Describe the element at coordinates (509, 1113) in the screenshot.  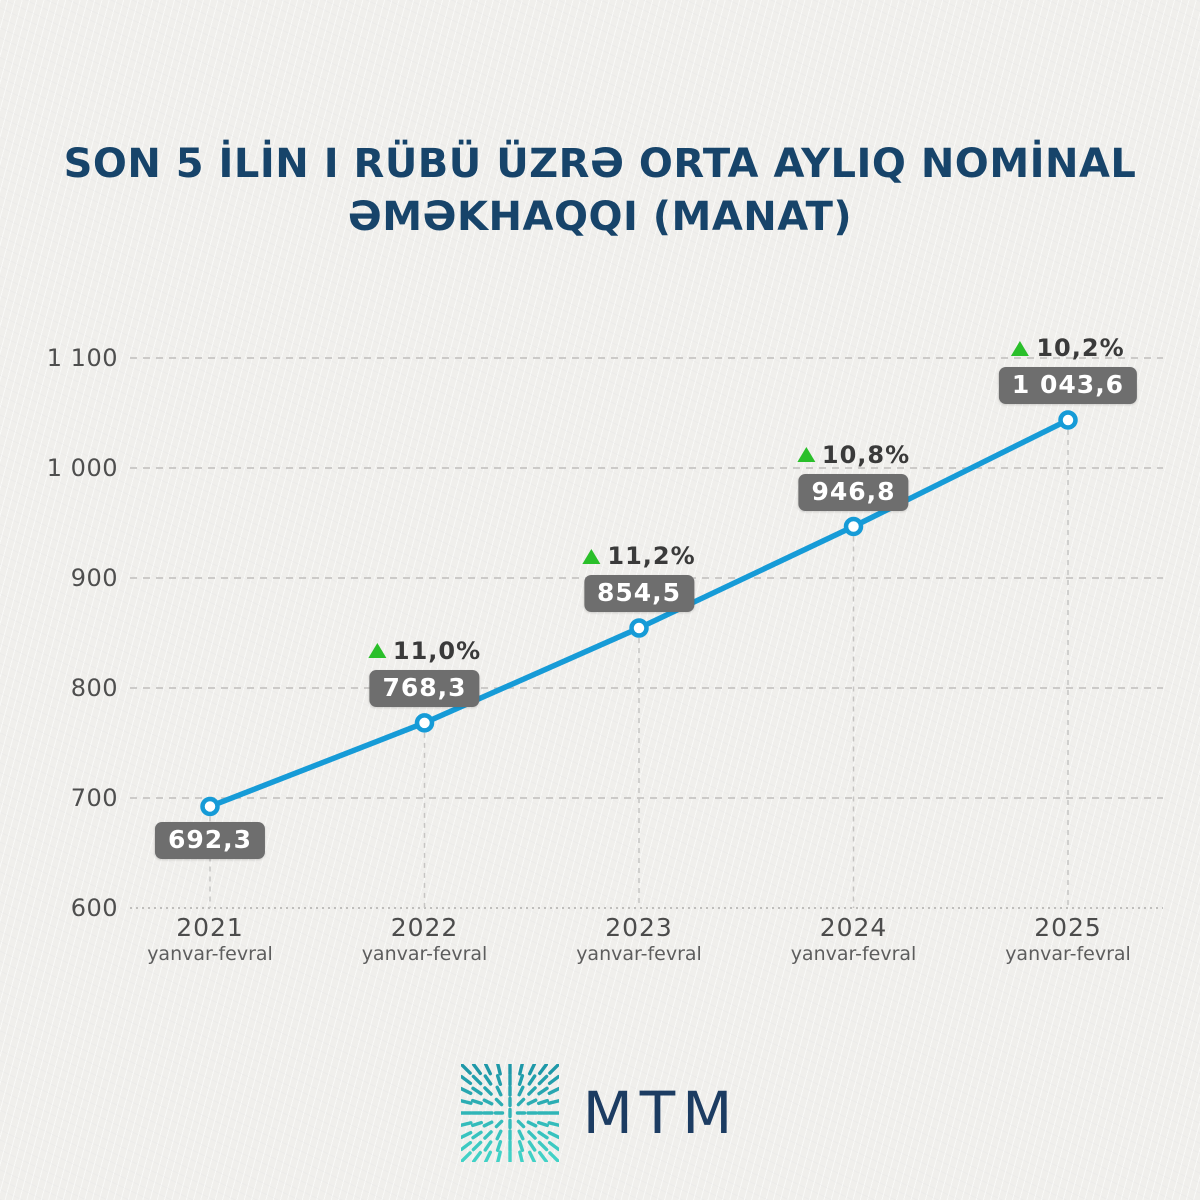
I see `mtm-starburst-icon` at that location.